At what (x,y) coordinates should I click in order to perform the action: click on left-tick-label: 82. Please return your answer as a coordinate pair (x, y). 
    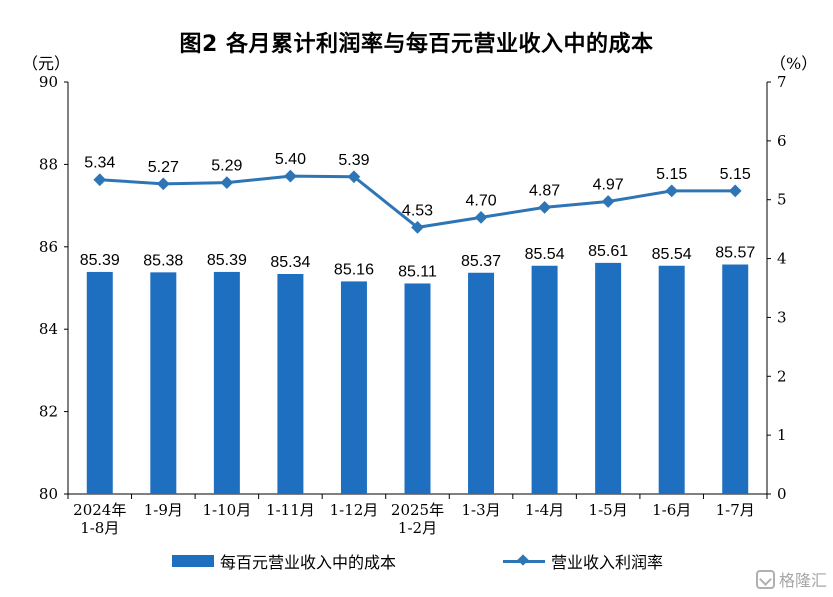
    Looking at the image, I should click on (48, 412).